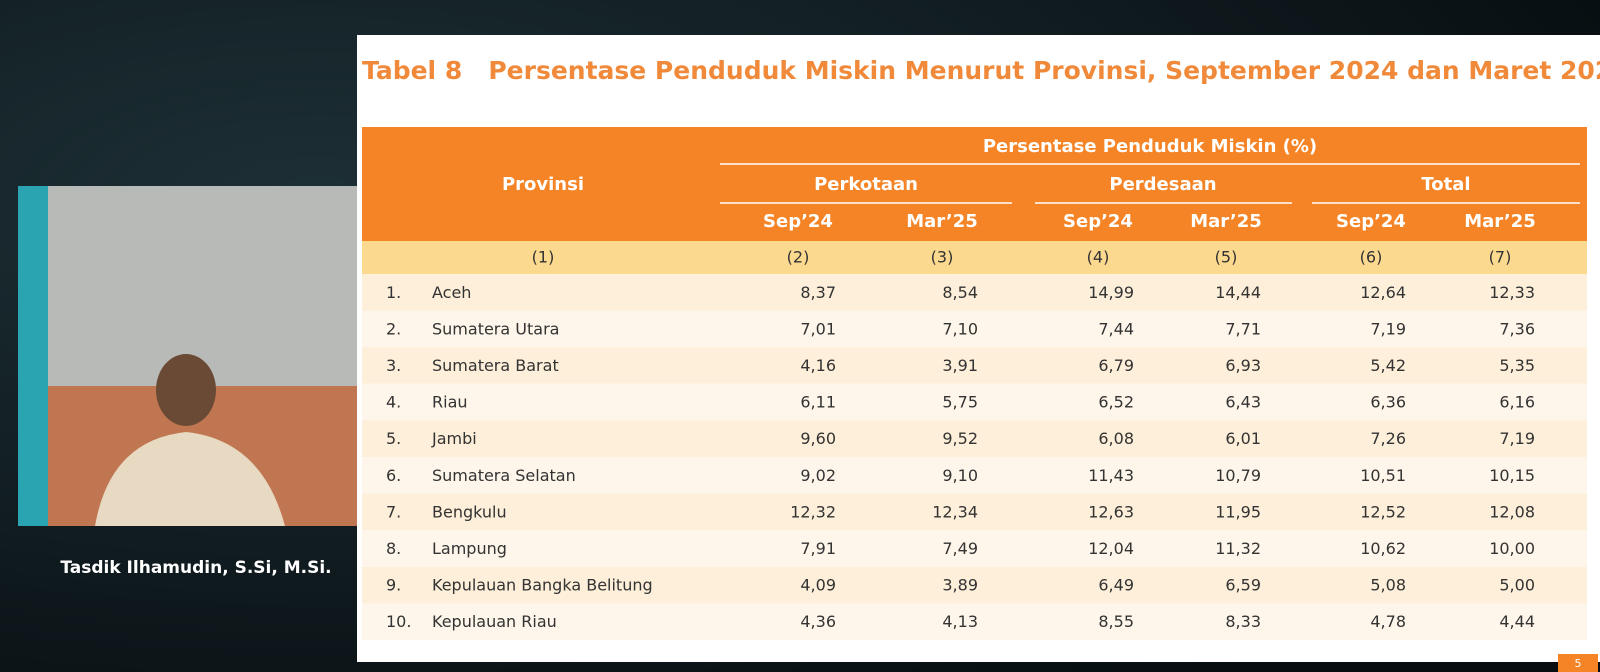 The height and width of the screenshot is (672, 1600). What do you see at coordinates (393, 365) in the screenshot?
I see `row-number: 3.` at bounding box center [393, 365].